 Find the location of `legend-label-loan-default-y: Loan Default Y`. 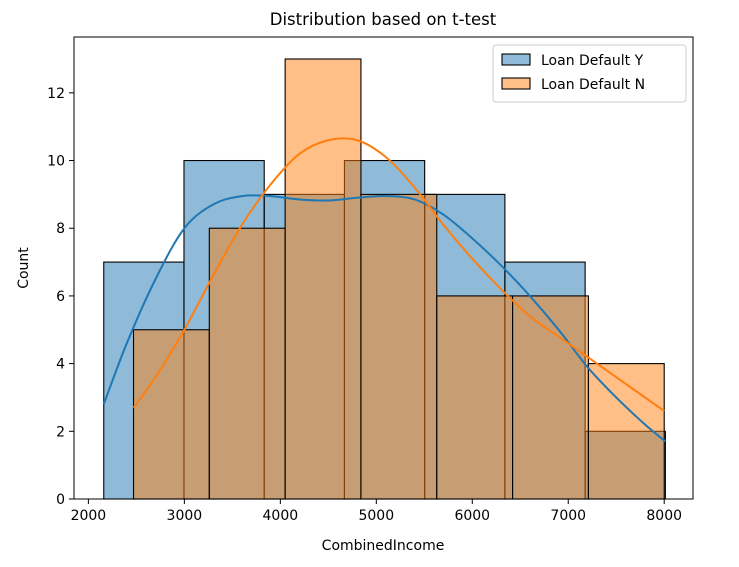

legend-label-loan-default-y: Loan Default Y is located at coordinates (592, 61).